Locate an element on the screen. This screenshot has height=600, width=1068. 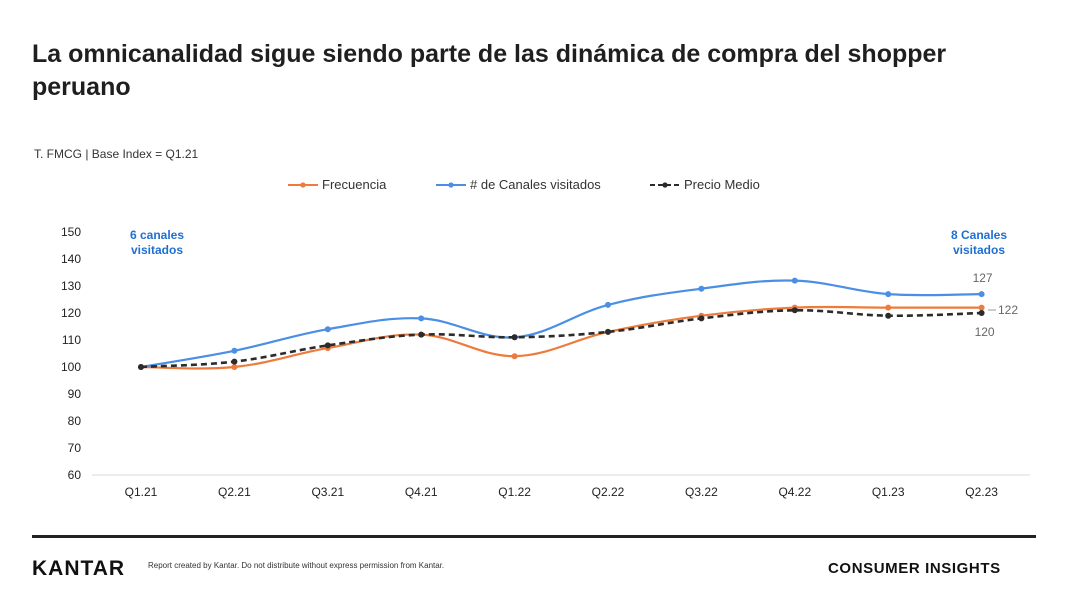
y-tick-label: 100 is located at coordinates (71, 367).